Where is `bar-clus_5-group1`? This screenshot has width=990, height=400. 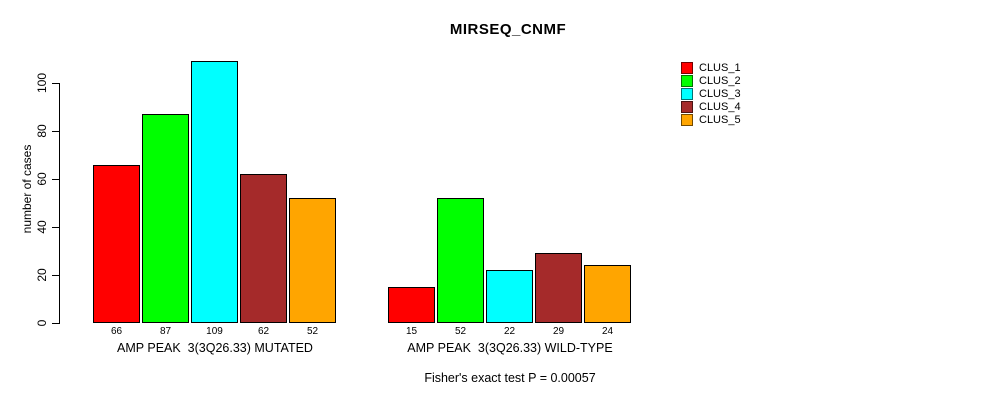
bar-clus_5-group1 is located at coordinates (312, 260).